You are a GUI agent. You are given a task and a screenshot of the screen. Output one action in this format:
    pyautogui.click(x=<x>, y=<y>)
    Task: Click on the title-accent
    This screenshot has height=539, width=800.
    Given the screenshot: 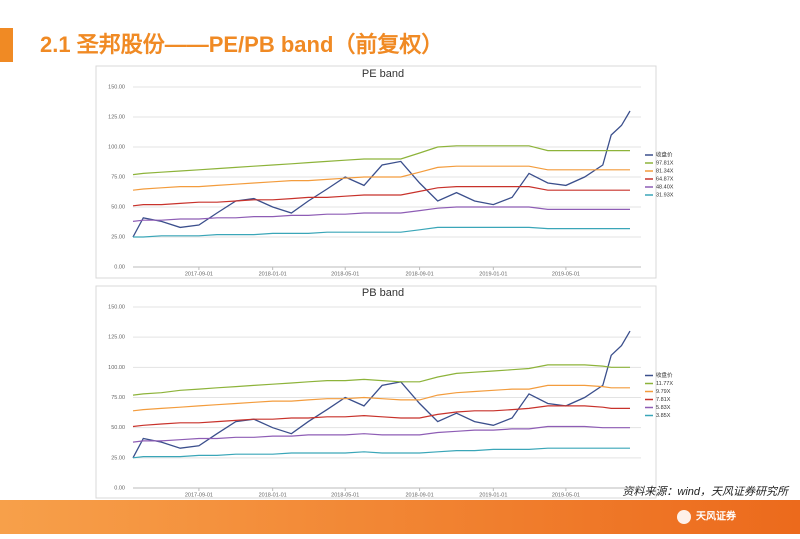 What is the action you would take?
    pyautogui.click(x=6, y=45)
    